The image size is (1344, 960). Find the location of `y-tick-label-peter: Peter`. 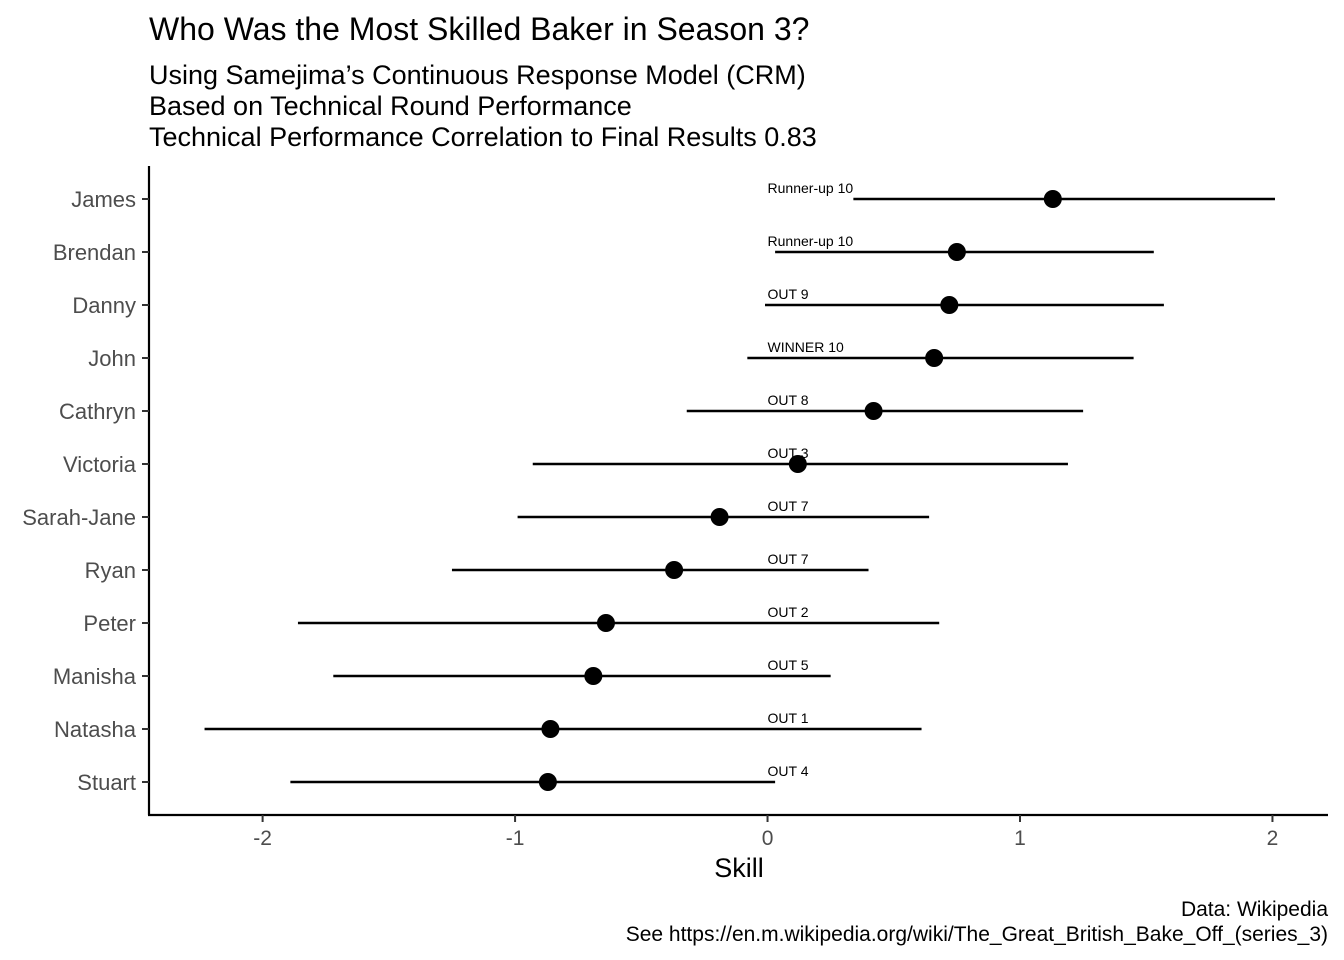

y-tick-label-peter: Peter is located at coordinates (109, 623).